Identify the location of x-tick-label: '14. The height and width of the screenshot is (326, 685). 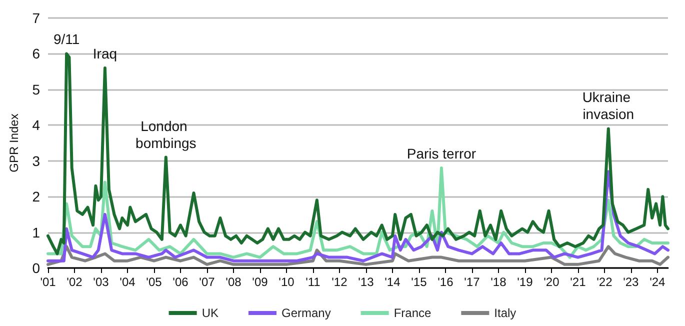
(392, 282).